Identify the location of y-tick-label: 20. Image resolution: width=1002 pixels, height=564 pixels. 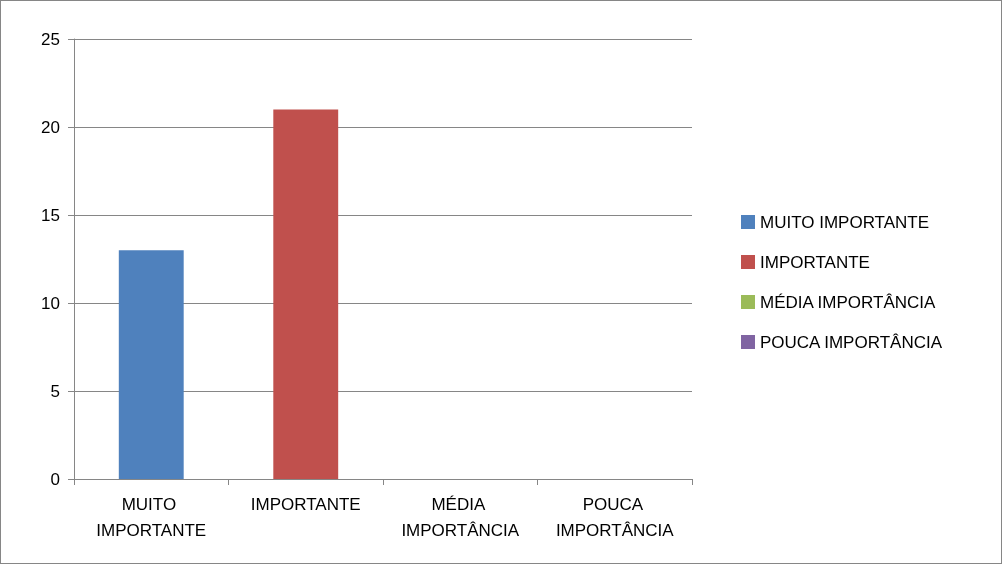
(50, 127).